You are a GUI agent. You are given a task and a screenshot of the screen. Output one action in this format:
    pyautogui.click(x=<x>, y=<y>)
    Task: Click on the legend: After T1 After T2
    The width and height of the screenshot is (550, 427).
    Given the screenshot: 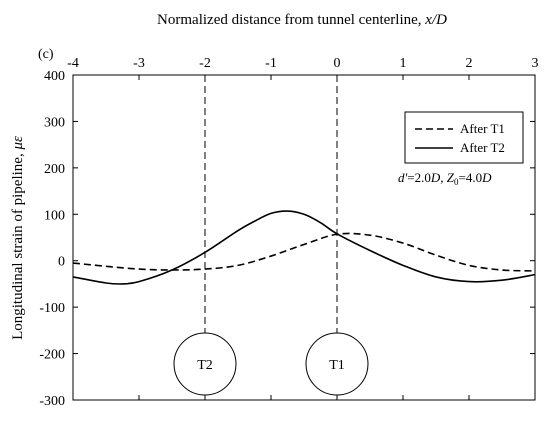 What is the action you would take?
    pyautogui.click(x=464, y=137)
    